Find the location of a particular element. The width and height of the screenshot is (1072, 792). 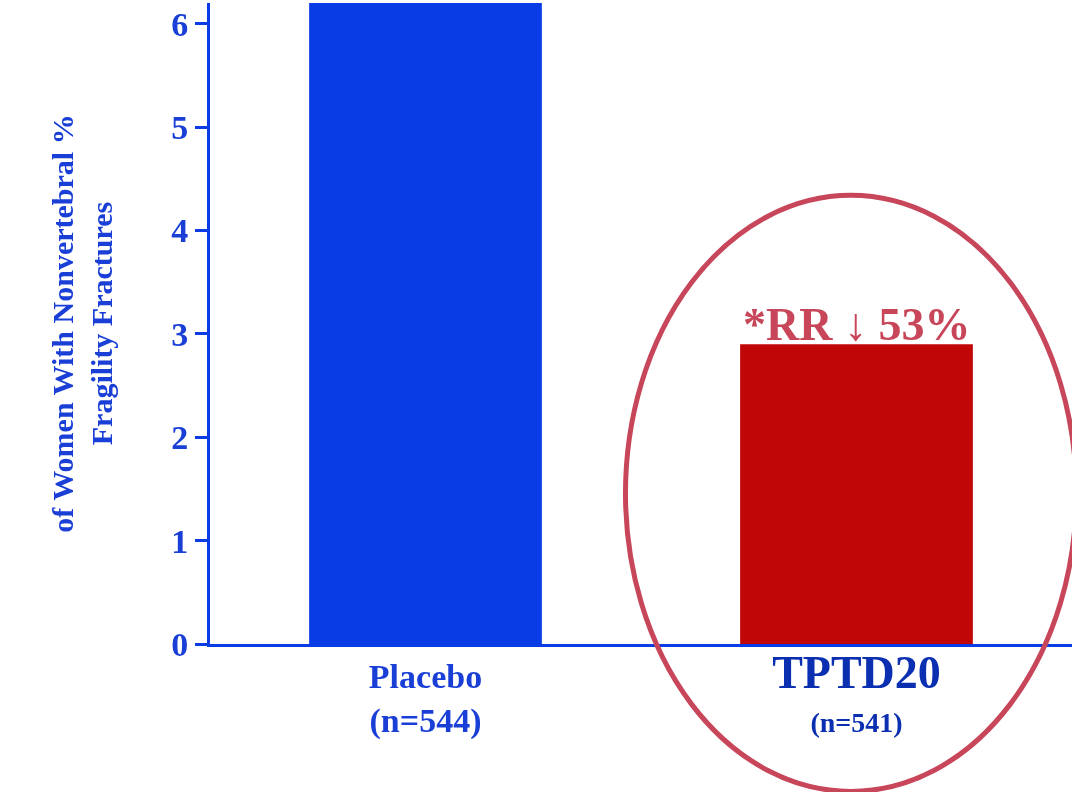

y-tick-label: 6 is located at coordinates (180, 24).